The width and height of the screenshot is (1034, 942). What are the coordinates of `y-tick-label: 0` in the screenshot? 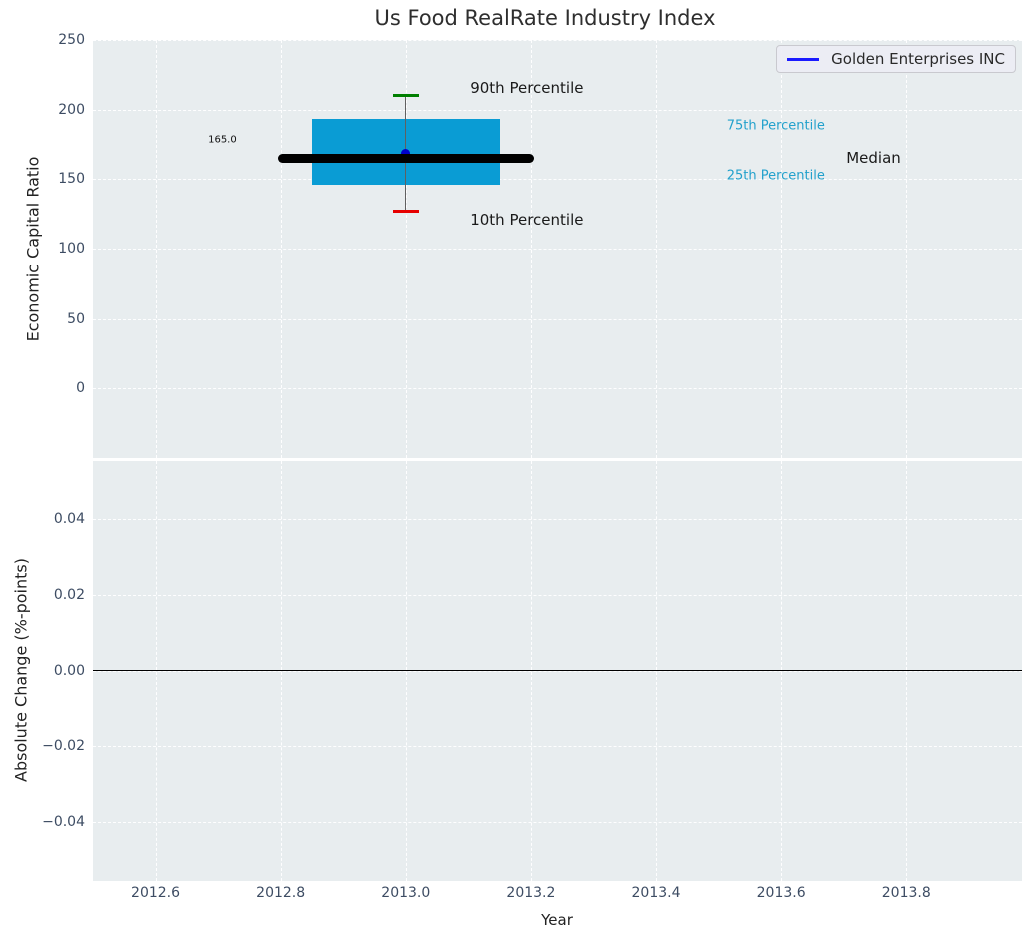 It's located at (80, 388).